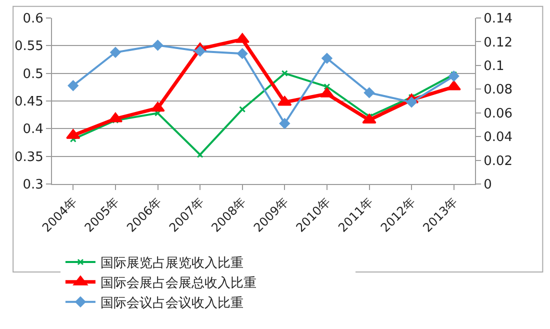 The width and height of the screenshot is (550, 329). I want to click on y-tick-label: 0.4, so click(33, 130).